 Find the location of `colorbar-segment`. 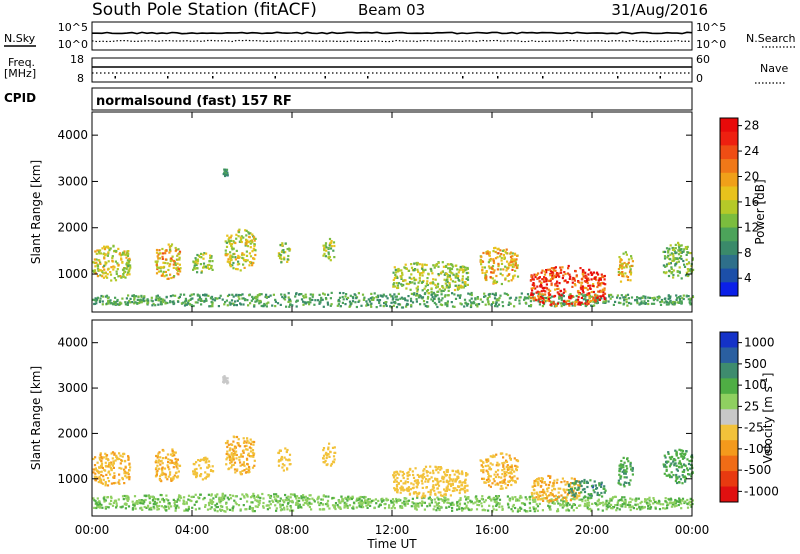

colorbar-segment is located at coordinates (729, 386).